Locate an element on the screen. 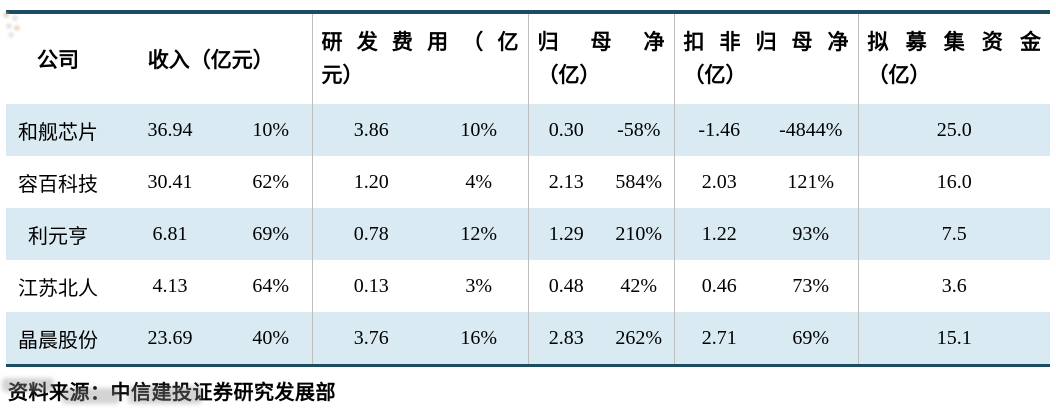 This screenshot has height=416, width=1056. nonrec-profit-cell: 2.71 is located at coordinates (718, 339).